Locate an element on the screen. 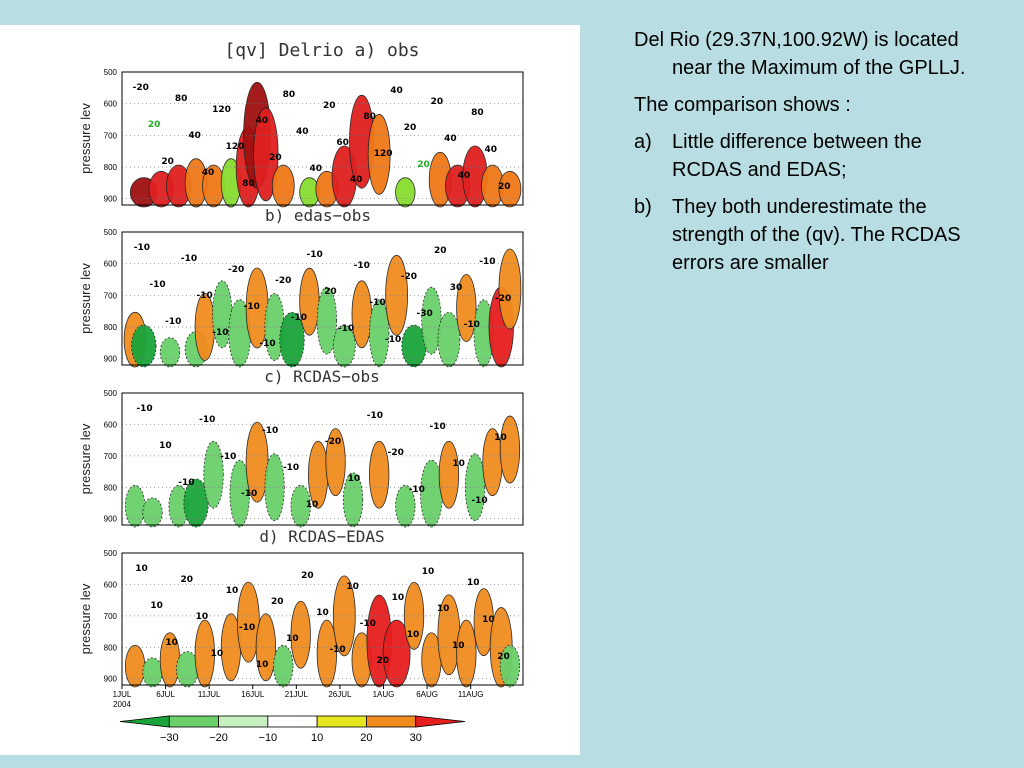  x-tick-label: 1AUG is located at coordinates (384, 694).